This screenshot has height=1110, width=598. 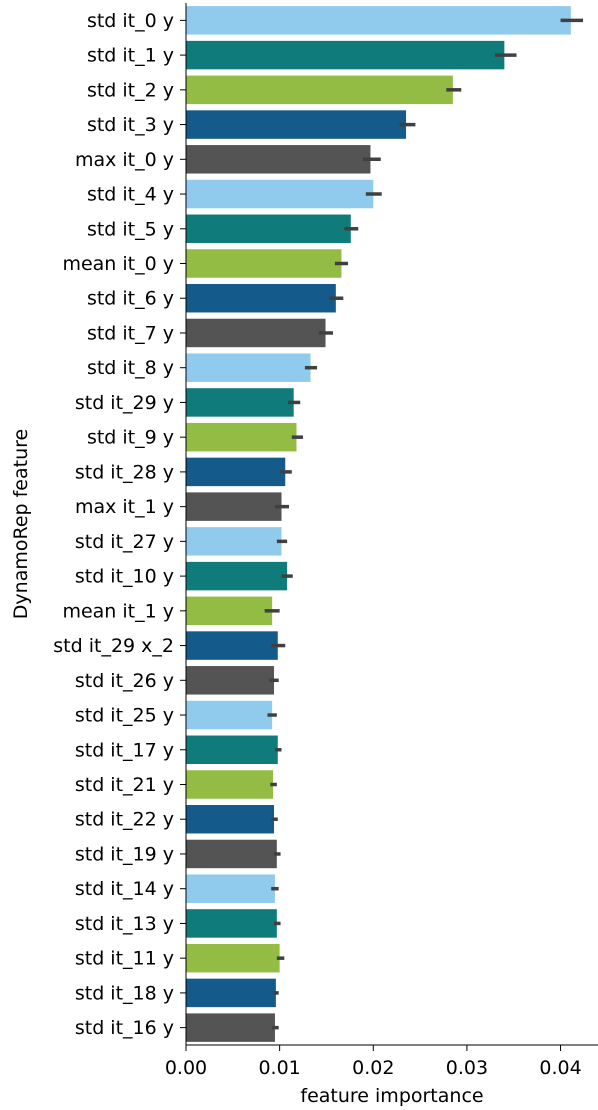 What do you see at coordinates (391, 1096) in the screenshot?
I see `x-axis-label: feature importance` at bounding box center [391, 1096].